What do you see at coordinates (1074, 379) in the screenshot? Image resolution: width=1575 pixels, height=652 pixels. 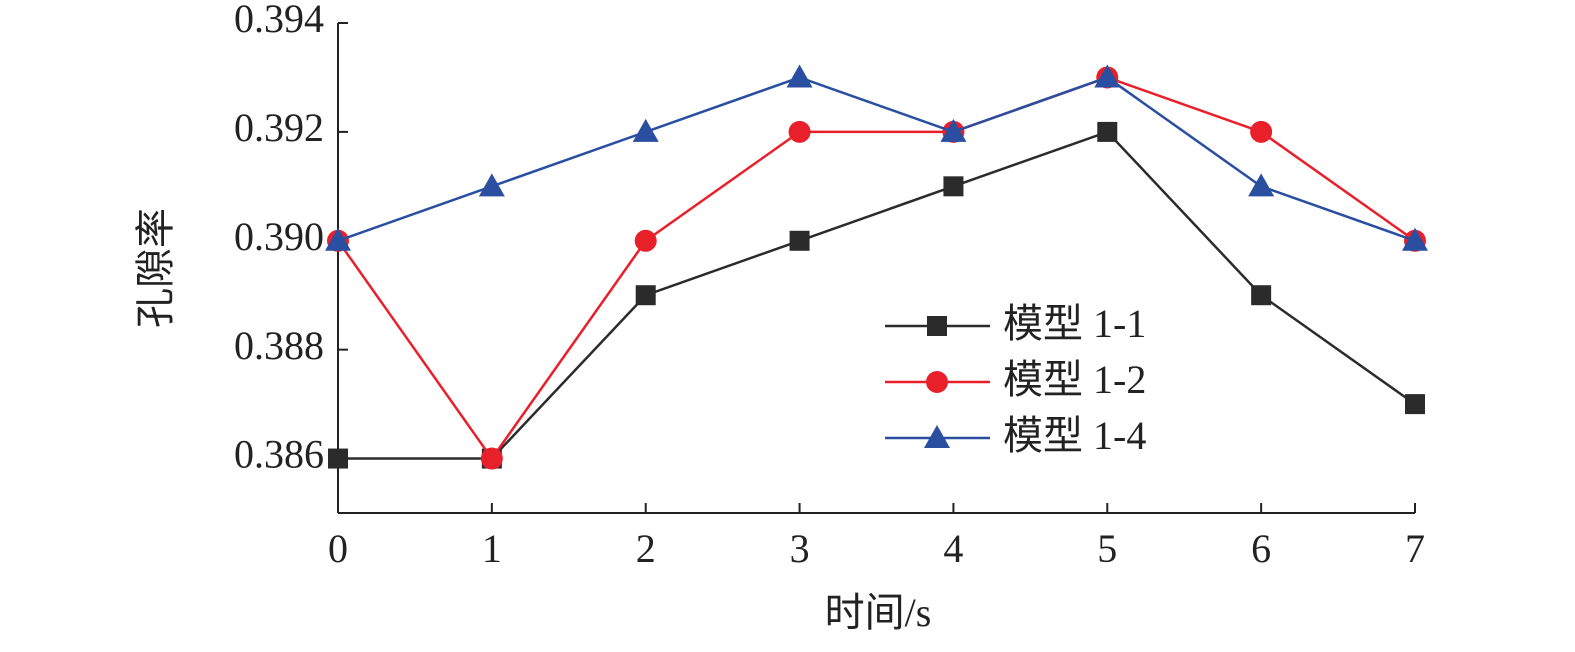 I see `legend-label: 模型 1-2` at bounding box center [1074, 379].